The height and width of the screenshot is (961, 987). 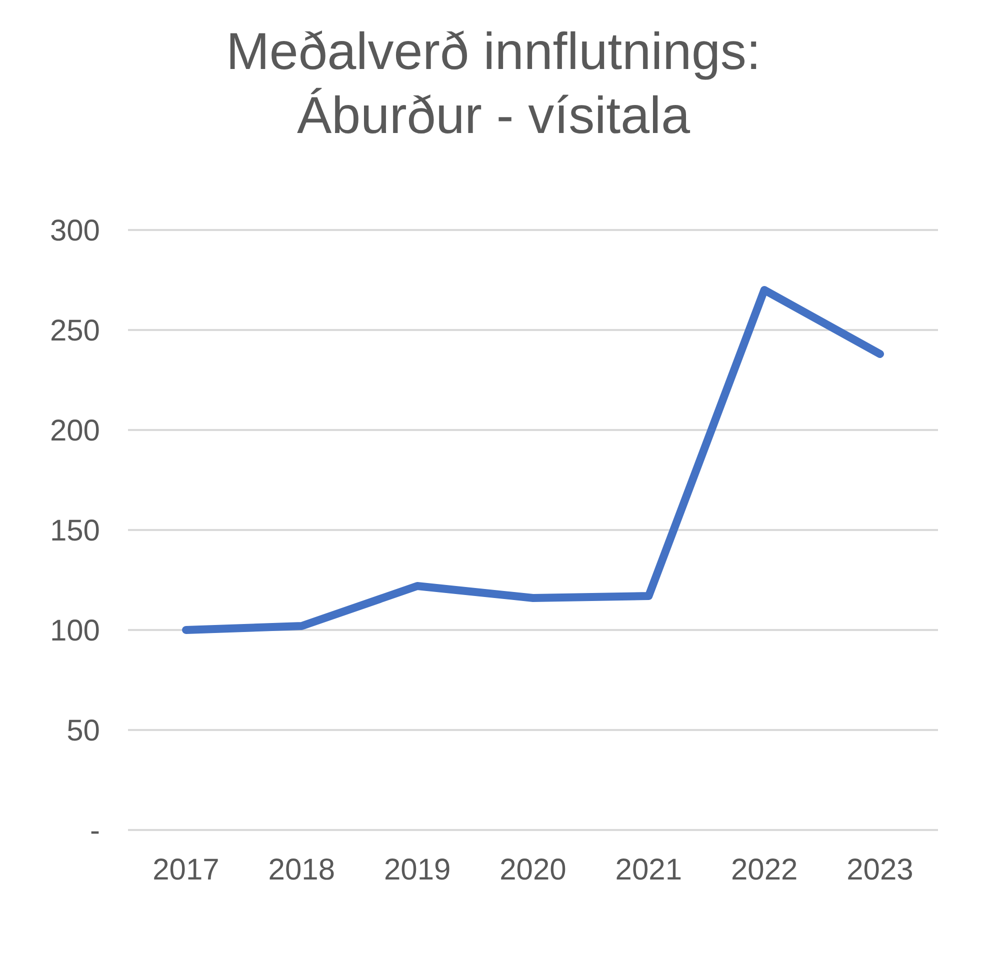 I want to click on y-tick-label: 200, so click(x=75, y=431).